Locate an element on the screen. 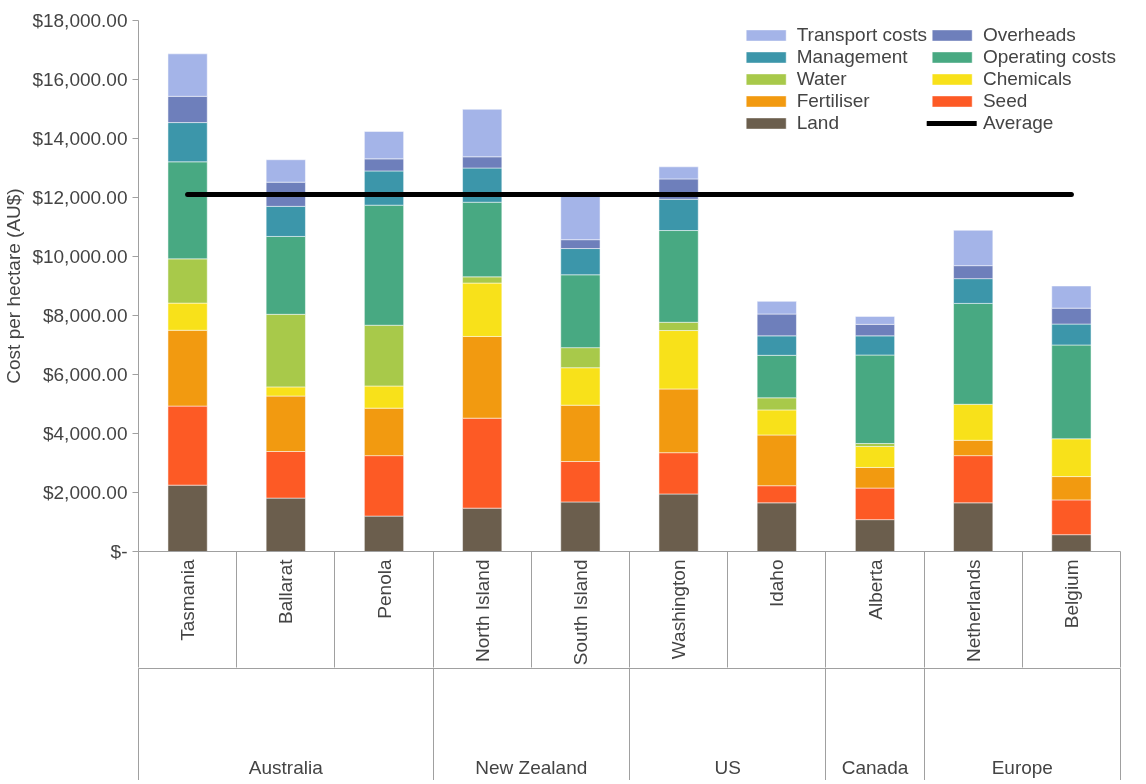 Image resolution: width=1146 pixels, height=784 pixels. legend-label: Land is located at coordinates (817, 123).